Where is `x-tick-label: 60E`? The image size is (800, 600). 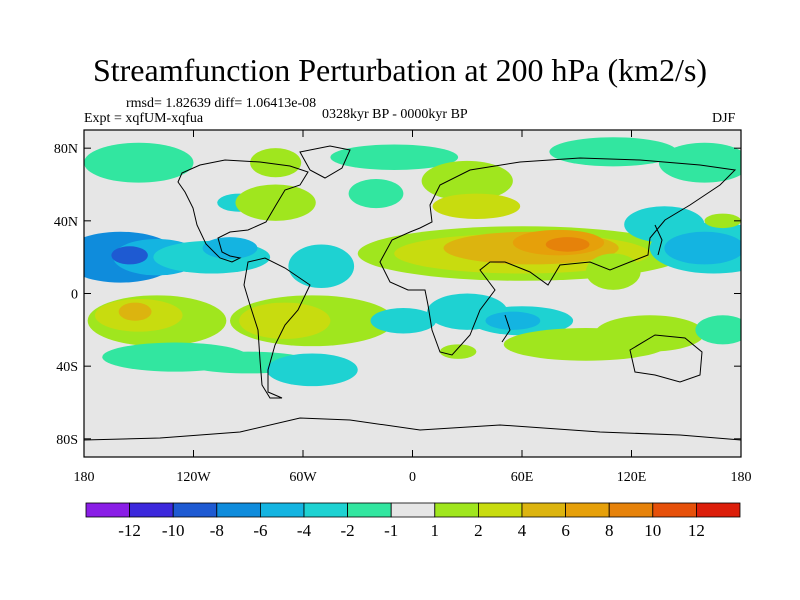
x-tick-label: 60E is located at coordinates (522, 477).